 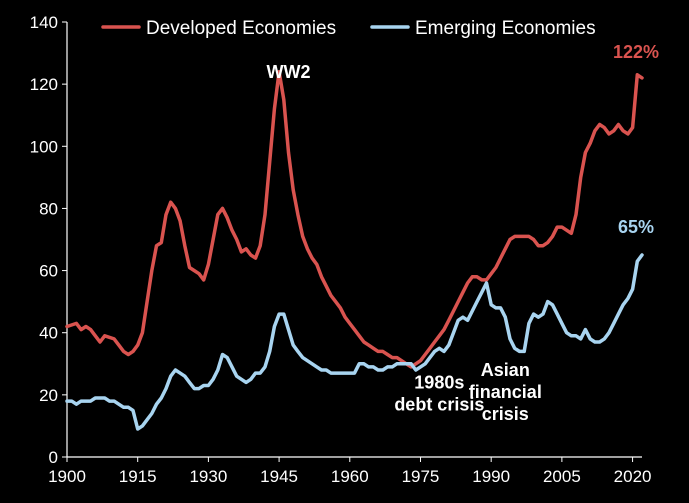 I want to click on x-tick-label: 1960, so click(x=350, y=476).